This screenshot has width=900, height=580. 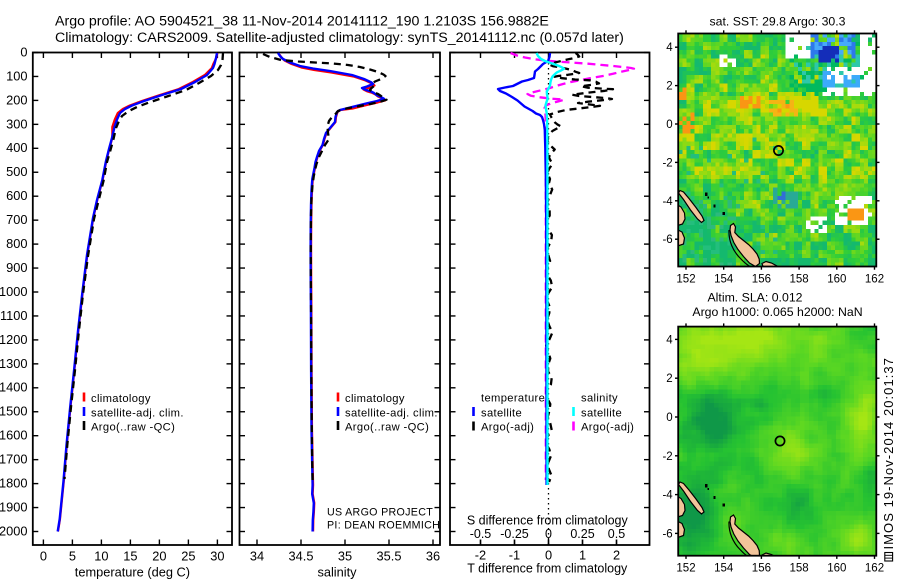 What do you see at coordinates (888, 453) in the screenshot?
I see `svg-text: IMOS 19-Nov-2014 20:01:37` at bounding box center [888, 453].